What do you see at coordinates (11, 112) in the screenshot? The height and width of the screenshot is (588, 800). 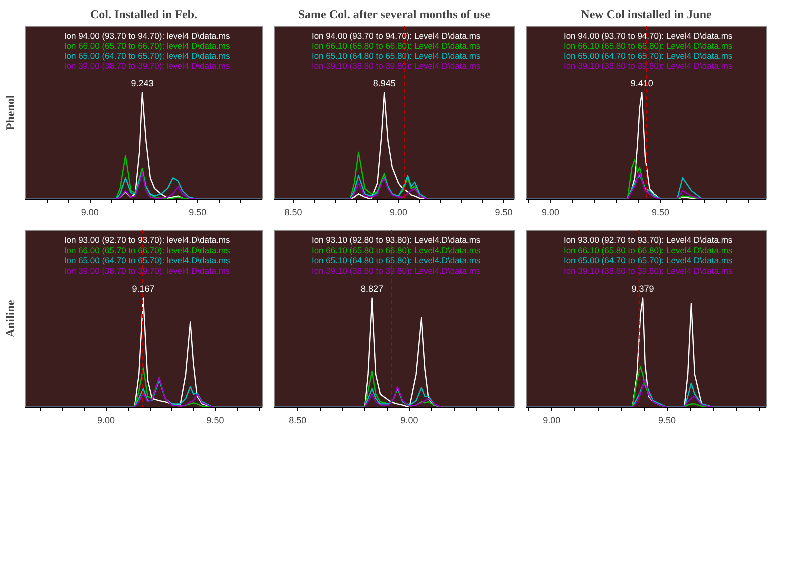 I see `y-axis-title: Phenol` at bounding box center [11, 112].